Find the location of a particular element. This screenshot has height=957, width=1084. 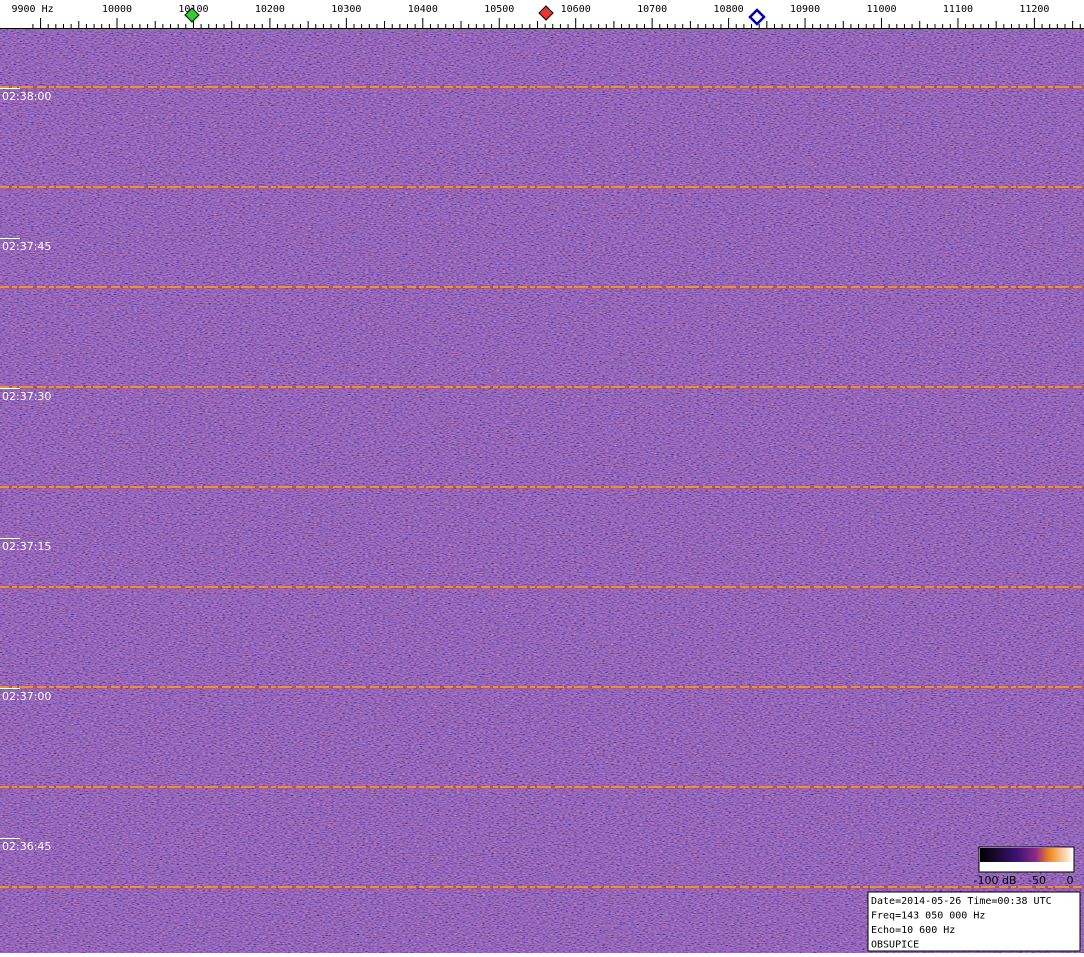

freq-label: 10000 is located at coordinates (117, 9).